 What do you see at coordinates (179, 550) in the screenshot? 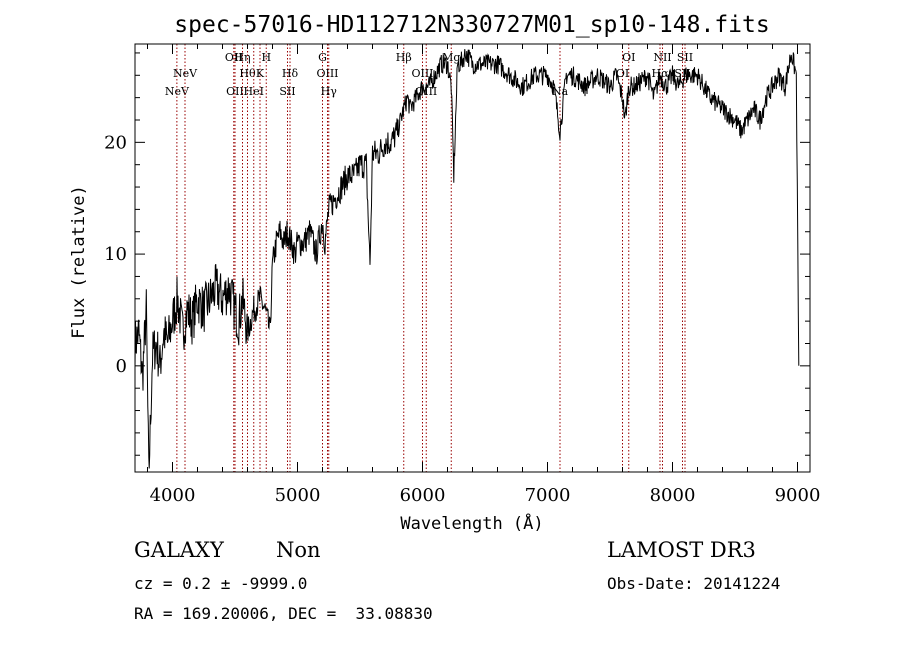
I see `class-label: GALAXY` at bounding box center [179, 550].